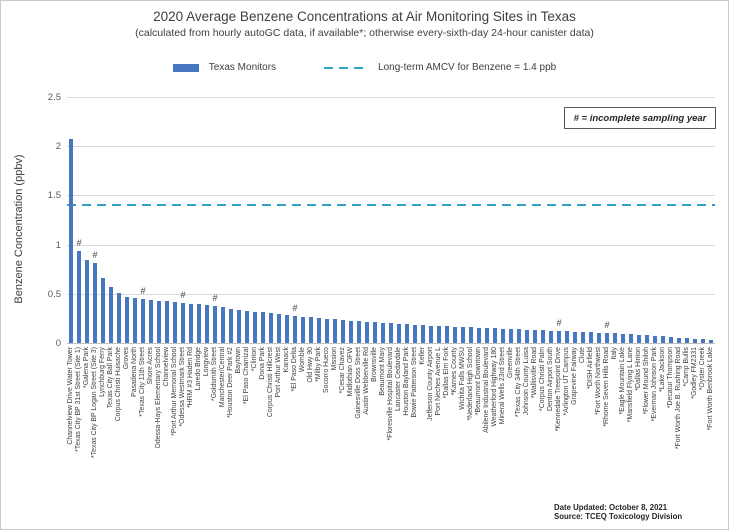 The height and width of the screenshot is (530, 729). Describe the element at coordinates (222, 377) in the screenshot. I see `x-axis-label: Manchester/Central` at that location.